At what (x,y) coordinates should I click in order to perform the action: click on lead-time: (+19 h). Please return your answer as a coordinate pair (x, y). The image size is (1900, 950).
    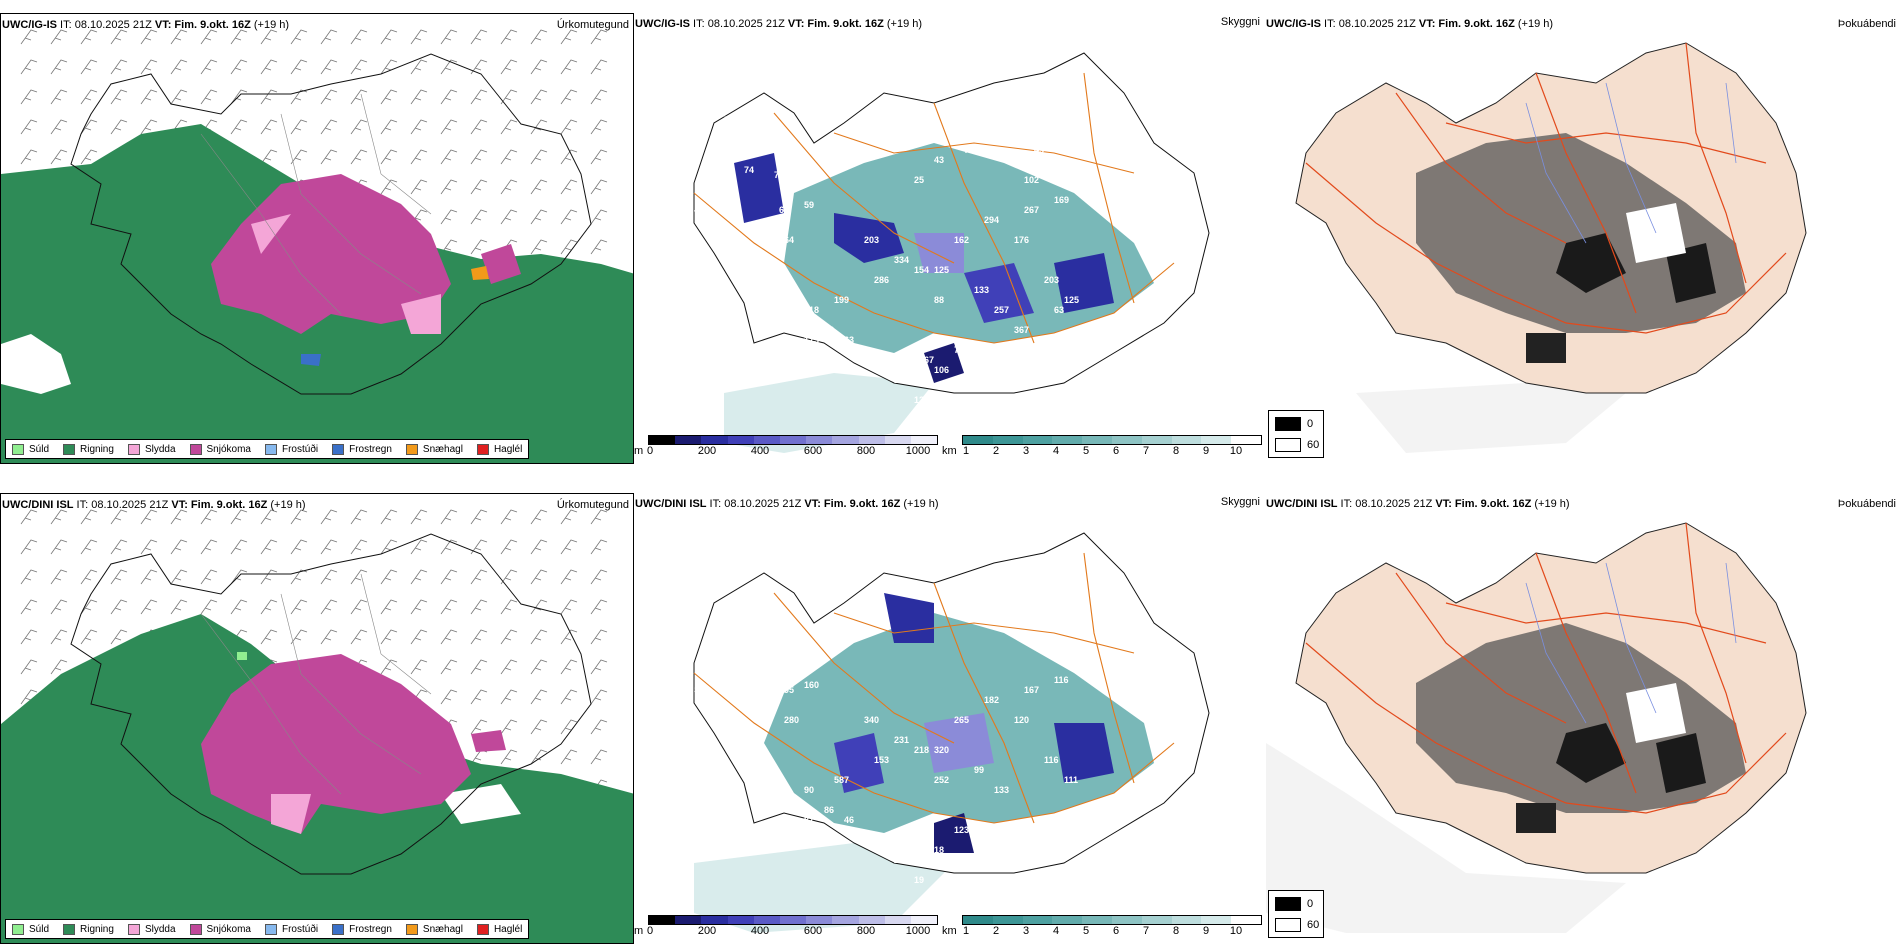
    Looking at the image, I should click on (919, 504).